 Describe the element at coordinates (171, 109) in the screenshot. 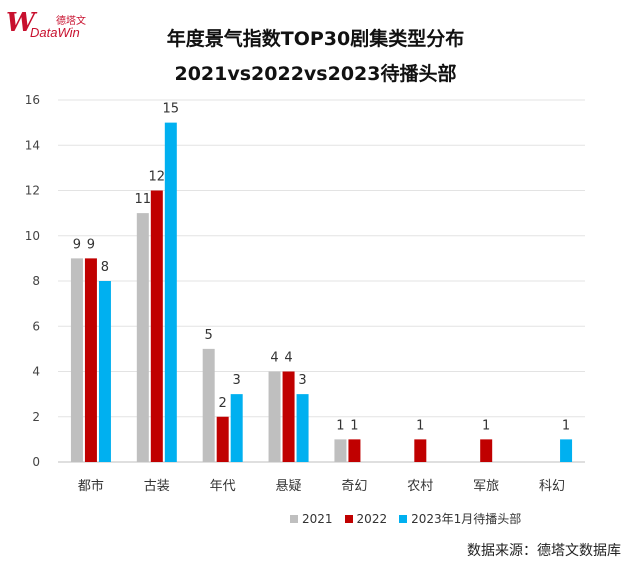

I see `data-label: 15` at that location.